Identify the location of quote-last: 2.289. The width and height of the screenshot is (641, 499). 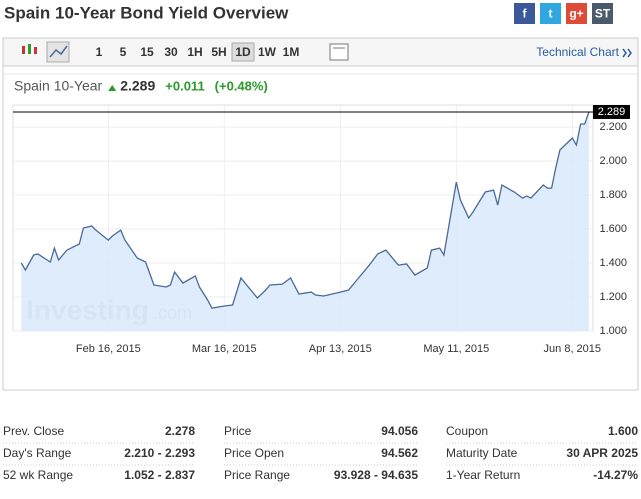
(137, 86).